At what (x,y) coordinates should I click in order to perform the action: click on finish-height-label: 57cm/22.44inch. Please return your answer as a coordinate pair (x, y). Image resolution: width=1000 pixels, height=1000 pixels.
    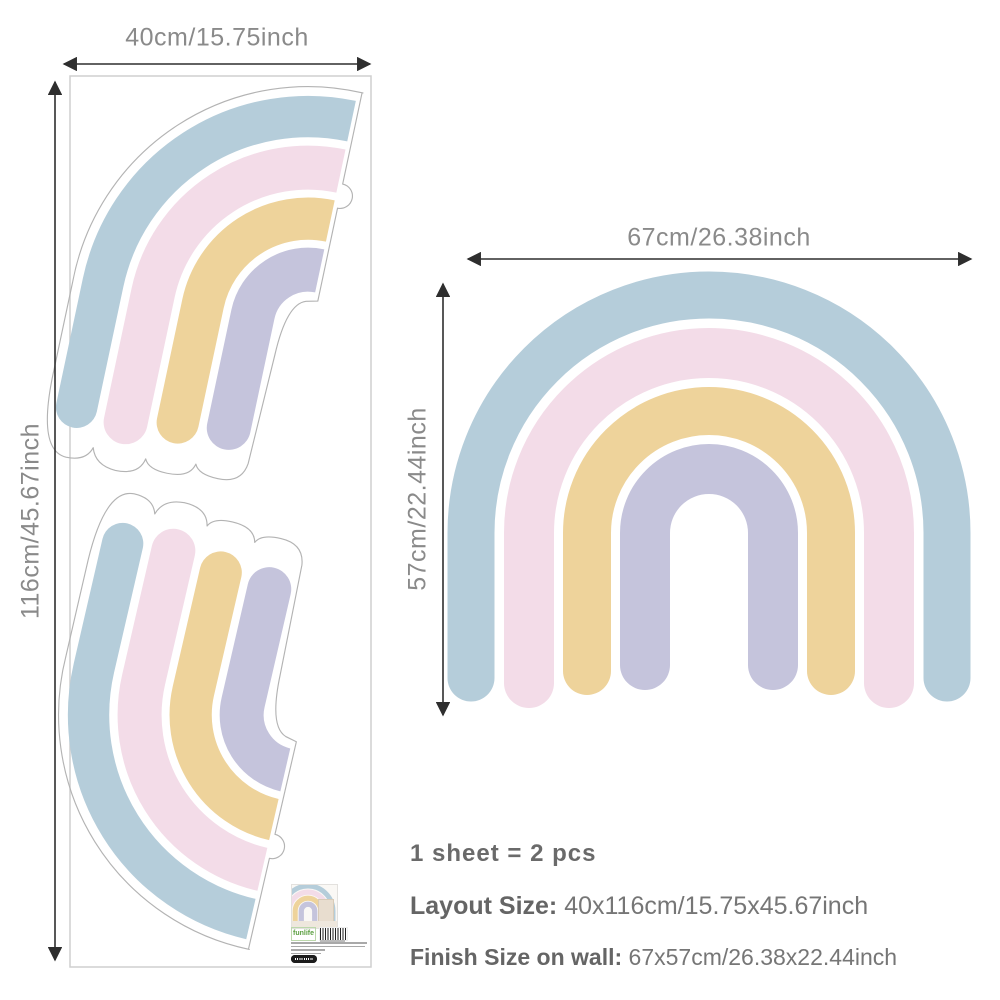
    Looking at the image, I should click on (417, 499).